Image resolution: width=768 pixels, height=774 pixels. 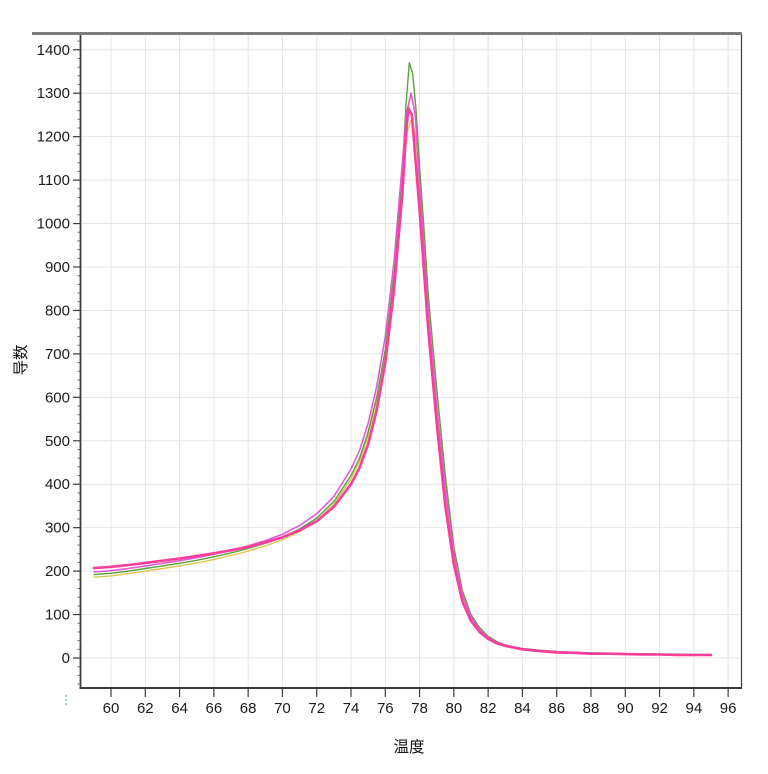 I want to click on x-tick-label: 92, so click(x=659, y=708).